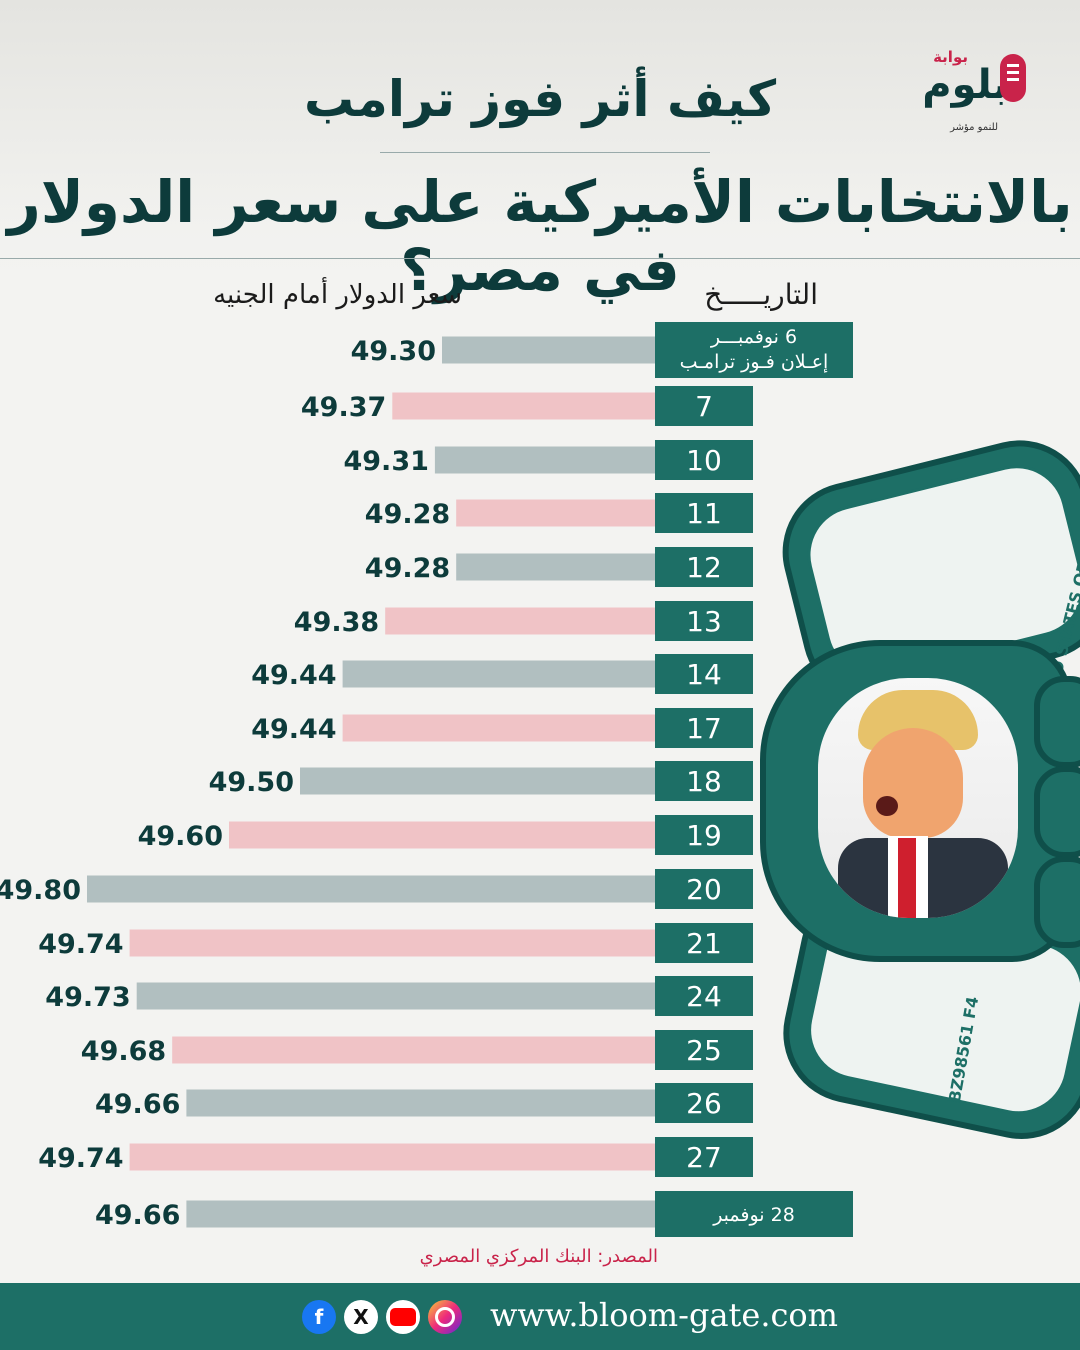 The image size is (1080, 1350). Describe the element at coordinates (80, 944) in the screenshot. I see `value-label-11: 49.74` at that location.